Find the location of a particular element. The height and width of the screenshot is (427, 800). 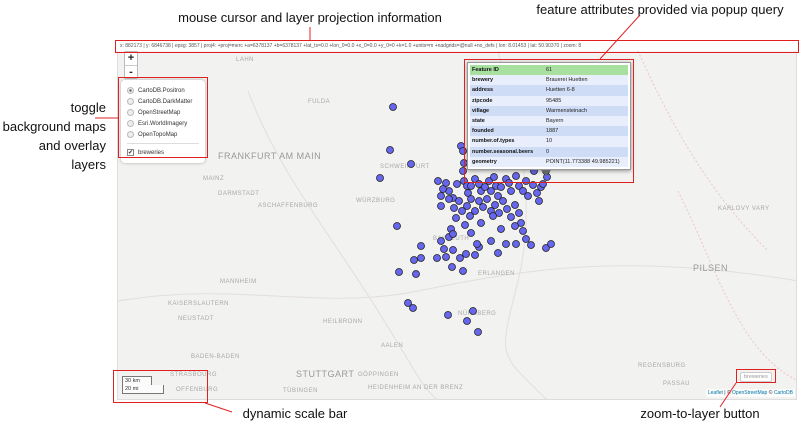

zoom-in-button: + is located at coordinates (131, 58).